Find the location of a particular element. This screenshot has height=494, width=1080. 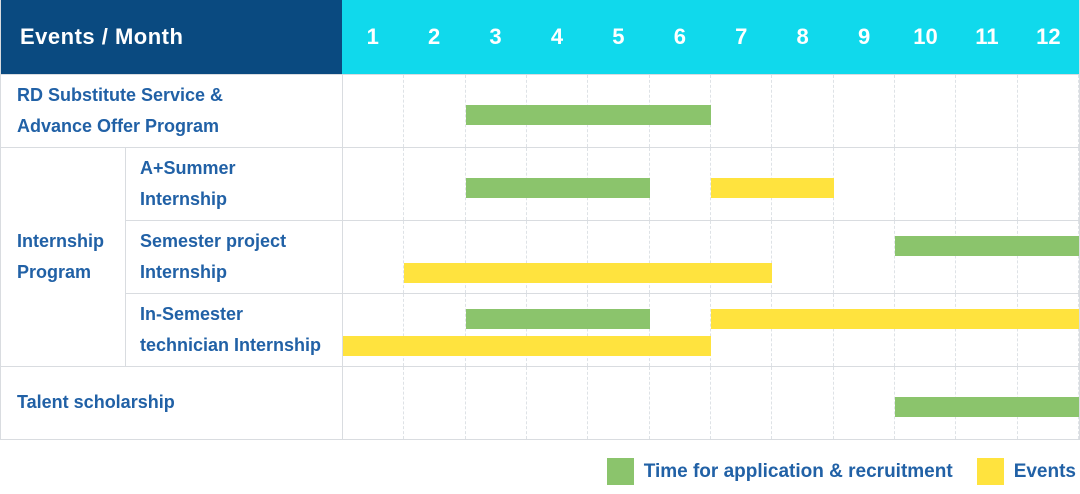

events-swatch-icon is located at coordinates (990, 471).